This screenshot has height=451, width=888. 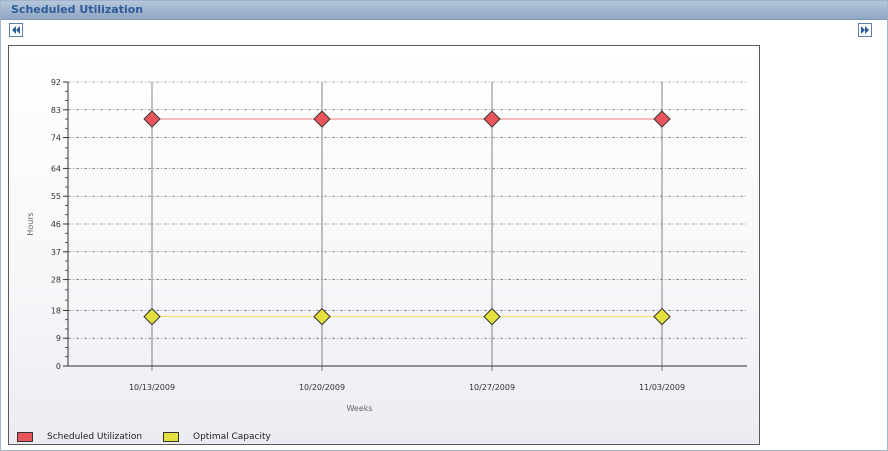 What do you see at coordinates (662, 387) in the screenshot?
I see `x-tick-label: 11/03/2009` at bounding box center [662, 387].